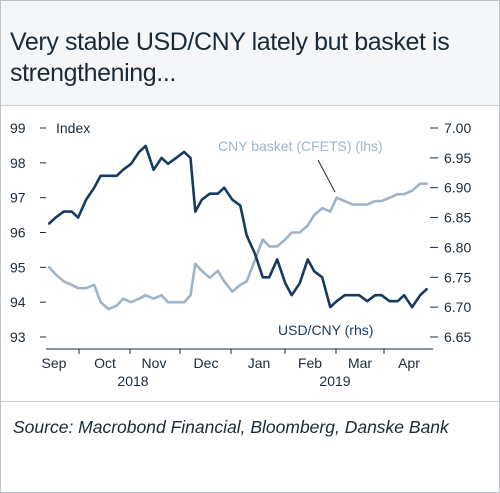 This screenshot has height=493, width=500. Describe the element at coordinates (18, 198) in the screenshot. I see `left-axis-tick-label: 97` at that location.